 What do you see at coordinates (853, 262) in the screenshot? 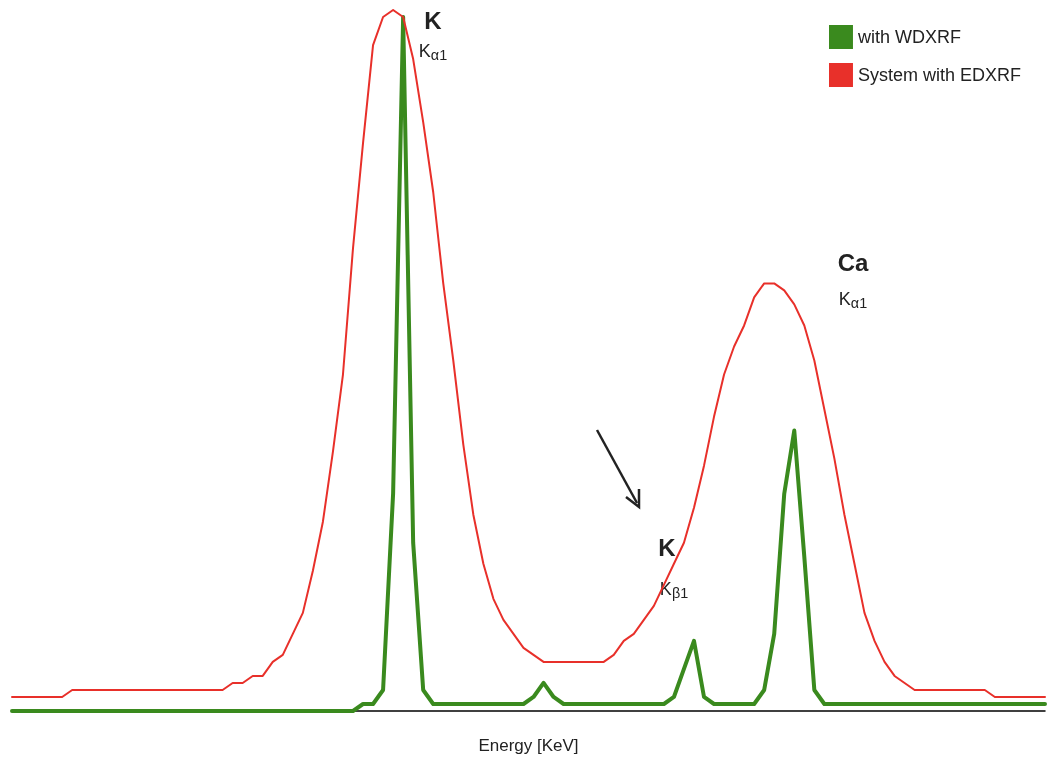
I see `annotation: Ca` at bounding box center [853, 262].